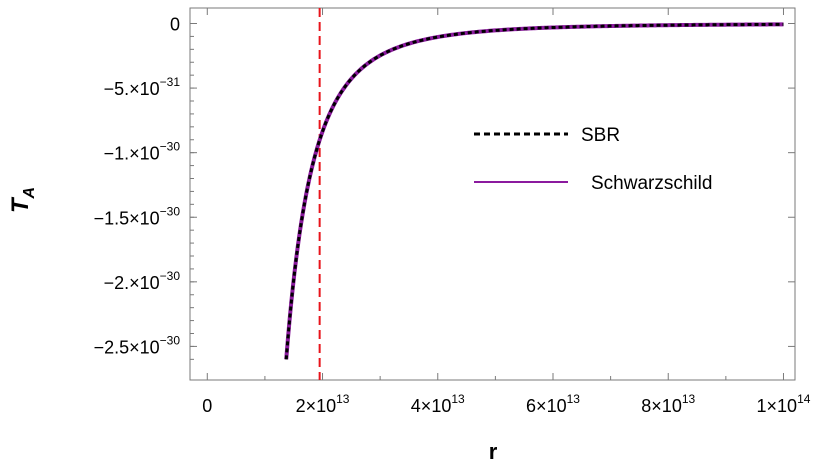 The image size is (830, 465). What do you see at coordinates (553, 404) in the screenshot?
I see `x-tick-label: 6×10¹³` at bounding box center [553, 404].